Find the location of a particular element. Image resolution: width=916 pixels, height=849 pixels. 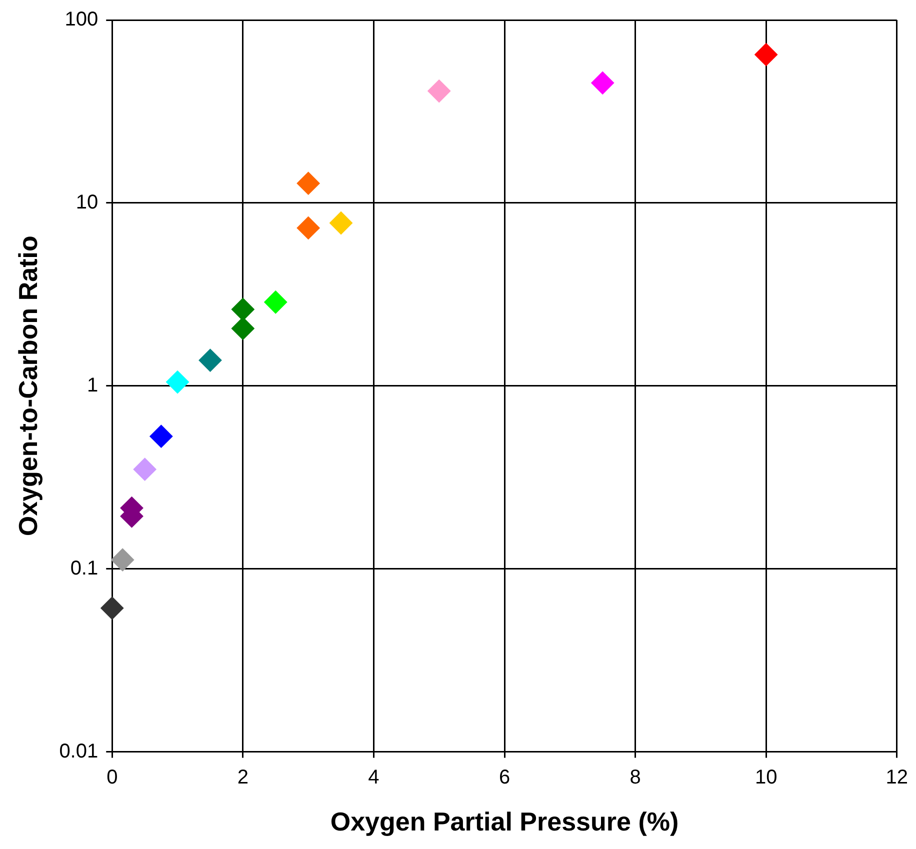

x-tick-label: 12 is located at coordinates (897, 777).